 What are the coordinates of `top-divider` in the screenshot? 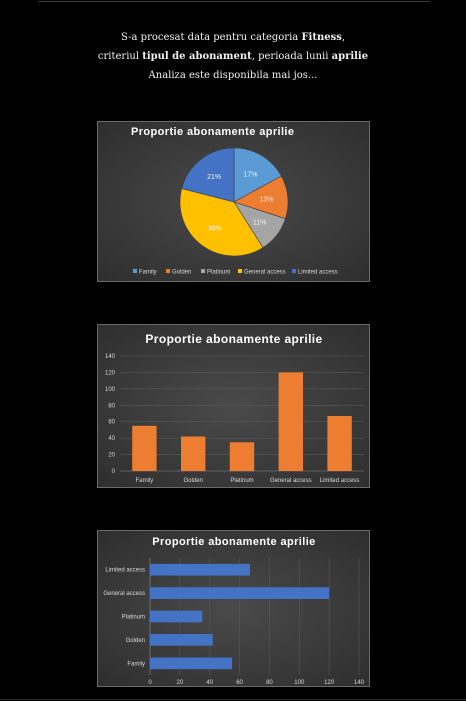 It's located at (234, 1).